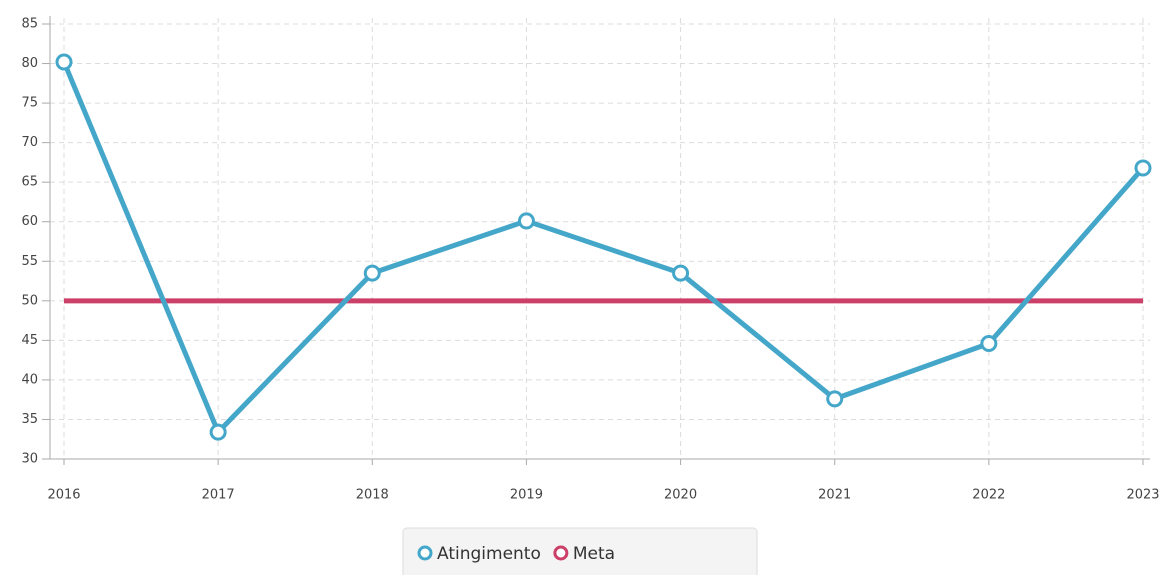 The height and width of the screenshot is (579, 1162). I want to click on y-tick-label: 75, so click(29, 103).